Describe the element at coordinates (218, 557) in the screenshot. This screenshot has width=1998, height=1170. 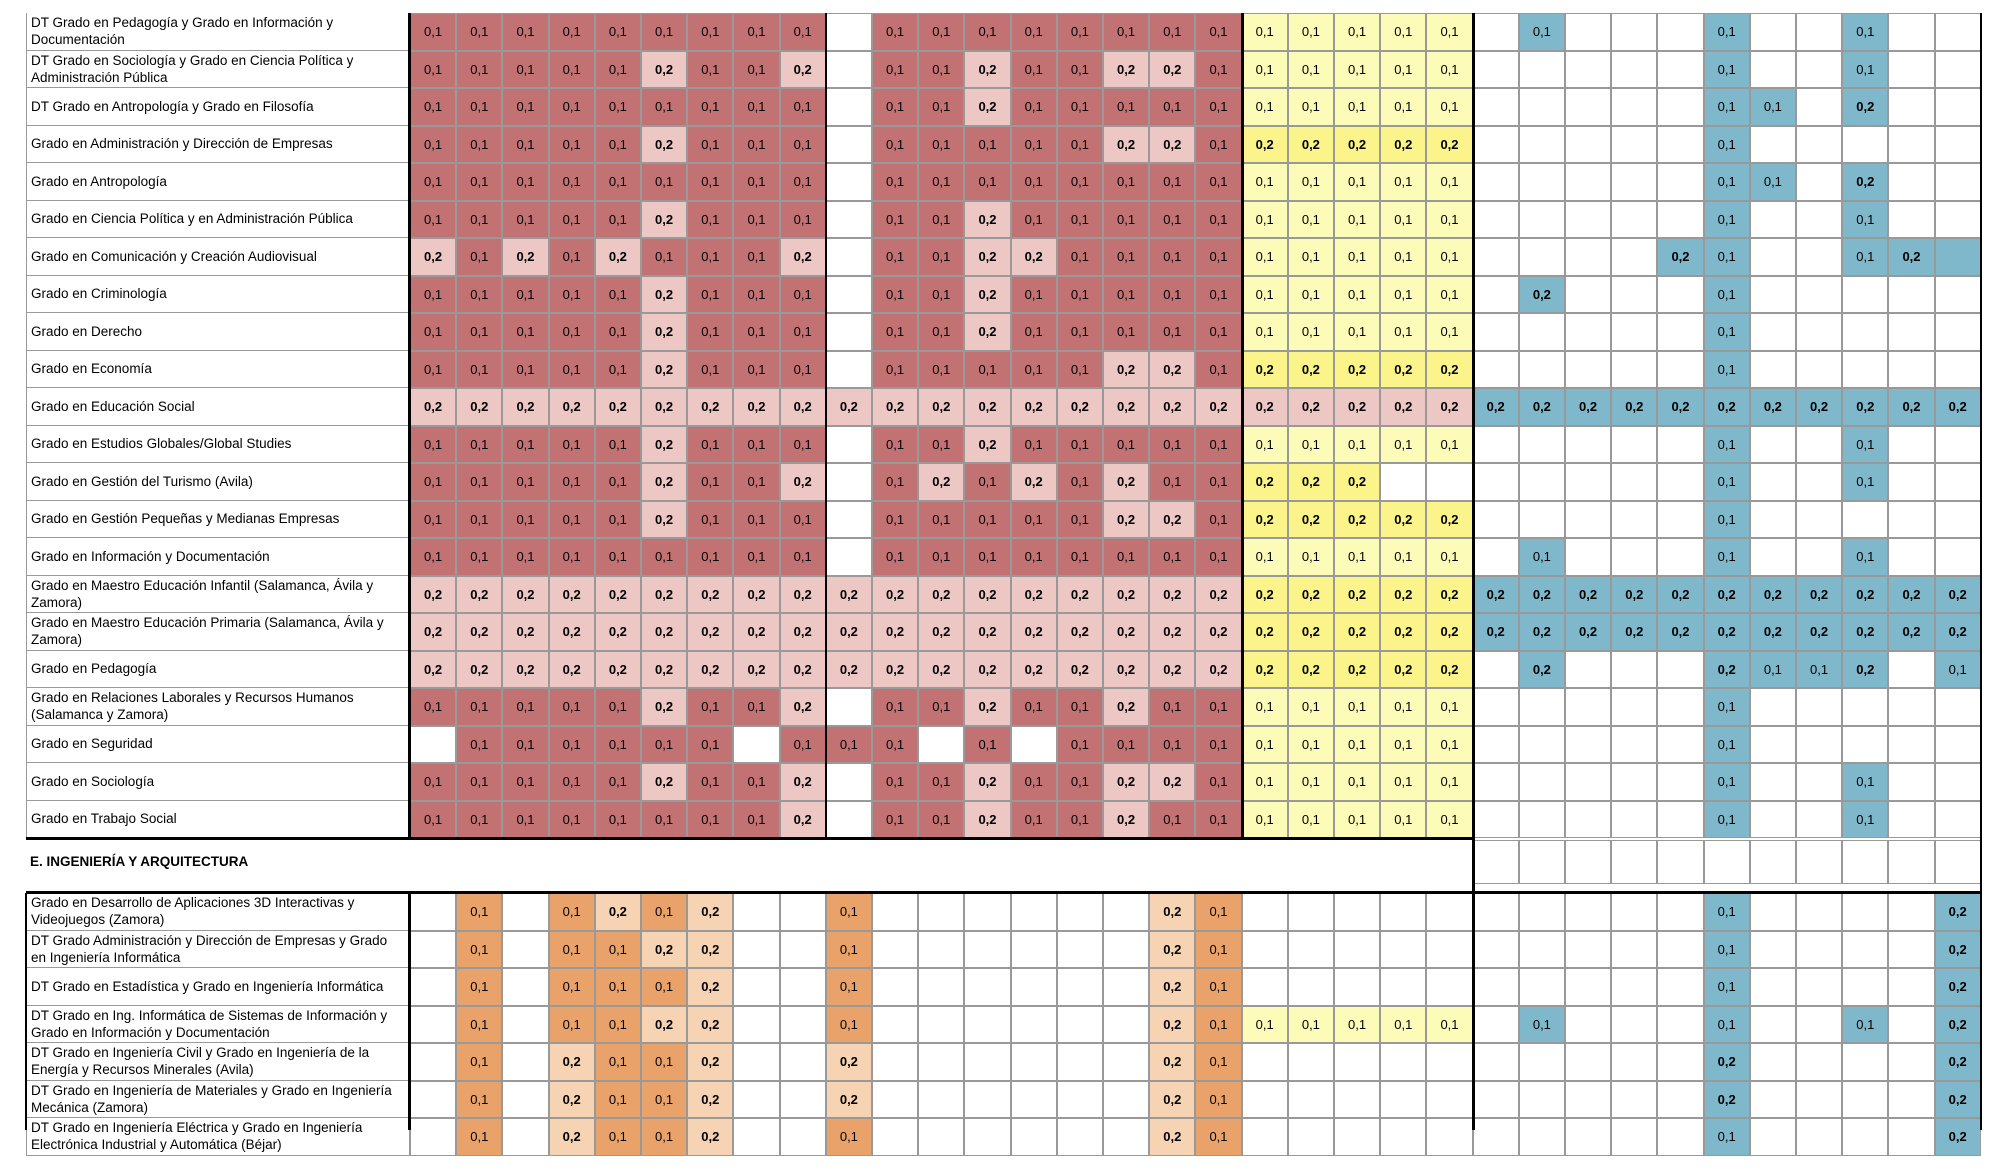
I see `row-label: Grado en Información y Documentación` at that location.